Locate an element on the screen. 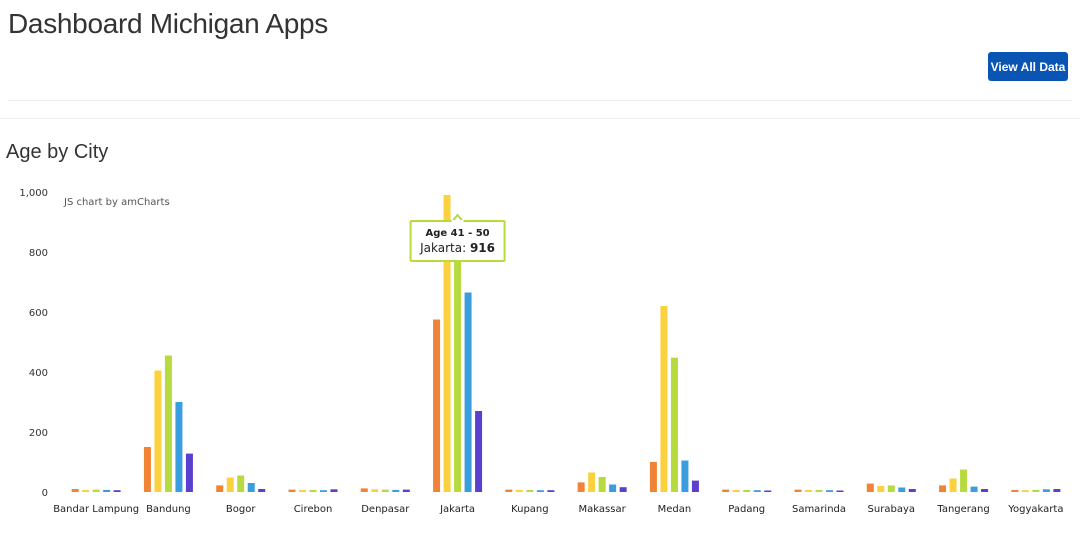 This screenshot has width=1080, height=545. x-tick-label: Bandung is located at coordinates (168, 509).